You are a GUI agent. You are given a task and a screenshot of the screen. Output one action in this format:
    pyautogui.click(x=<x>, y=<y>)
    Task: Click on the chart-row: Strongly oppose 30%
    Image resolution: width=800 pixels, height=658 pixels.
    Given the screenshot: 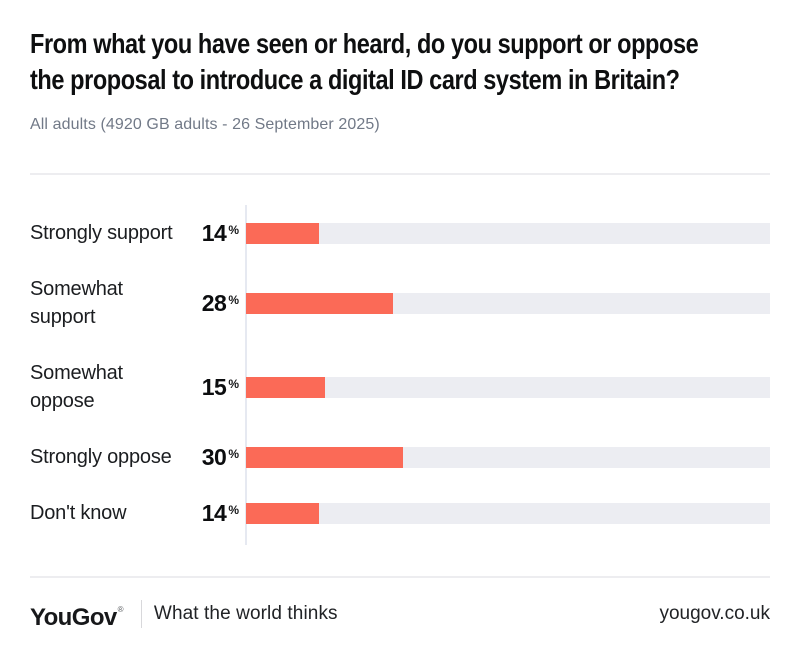 What is the action you would take?
    pyautogui.click(x=400, y=457)
    